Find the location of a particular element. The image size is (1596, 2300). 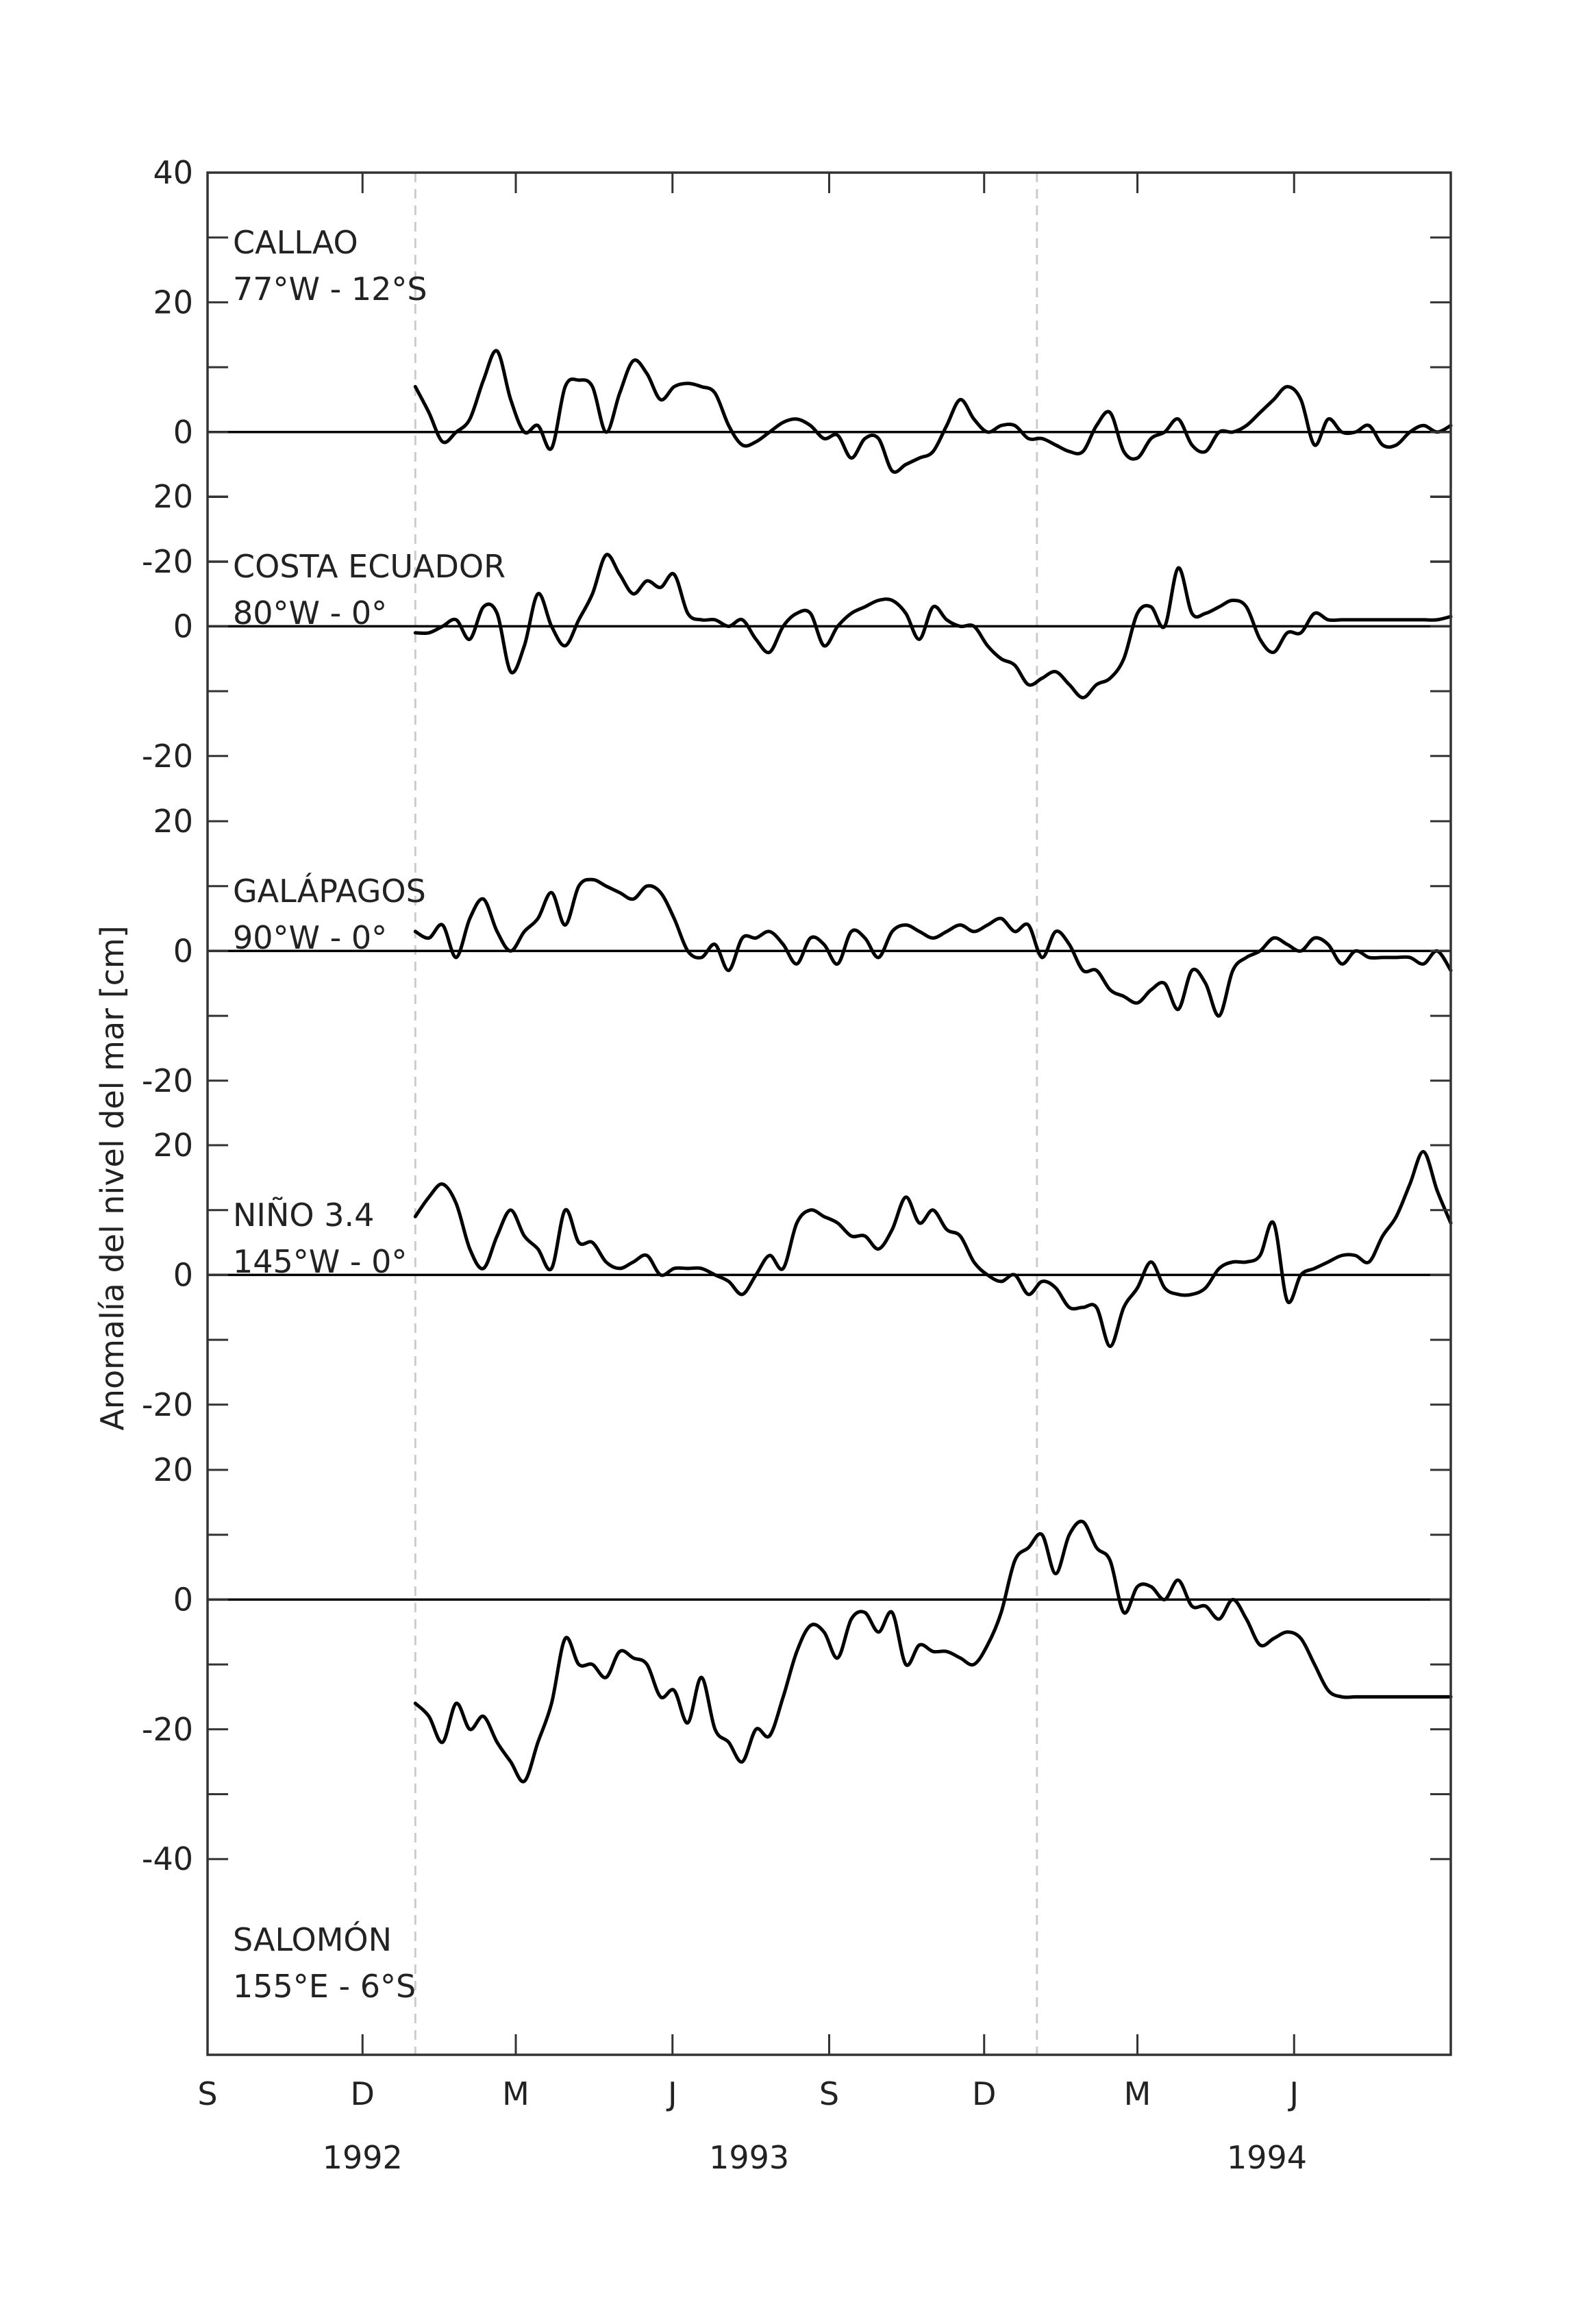

y-tick-label: -40 is located at coordinates (167, 1858).